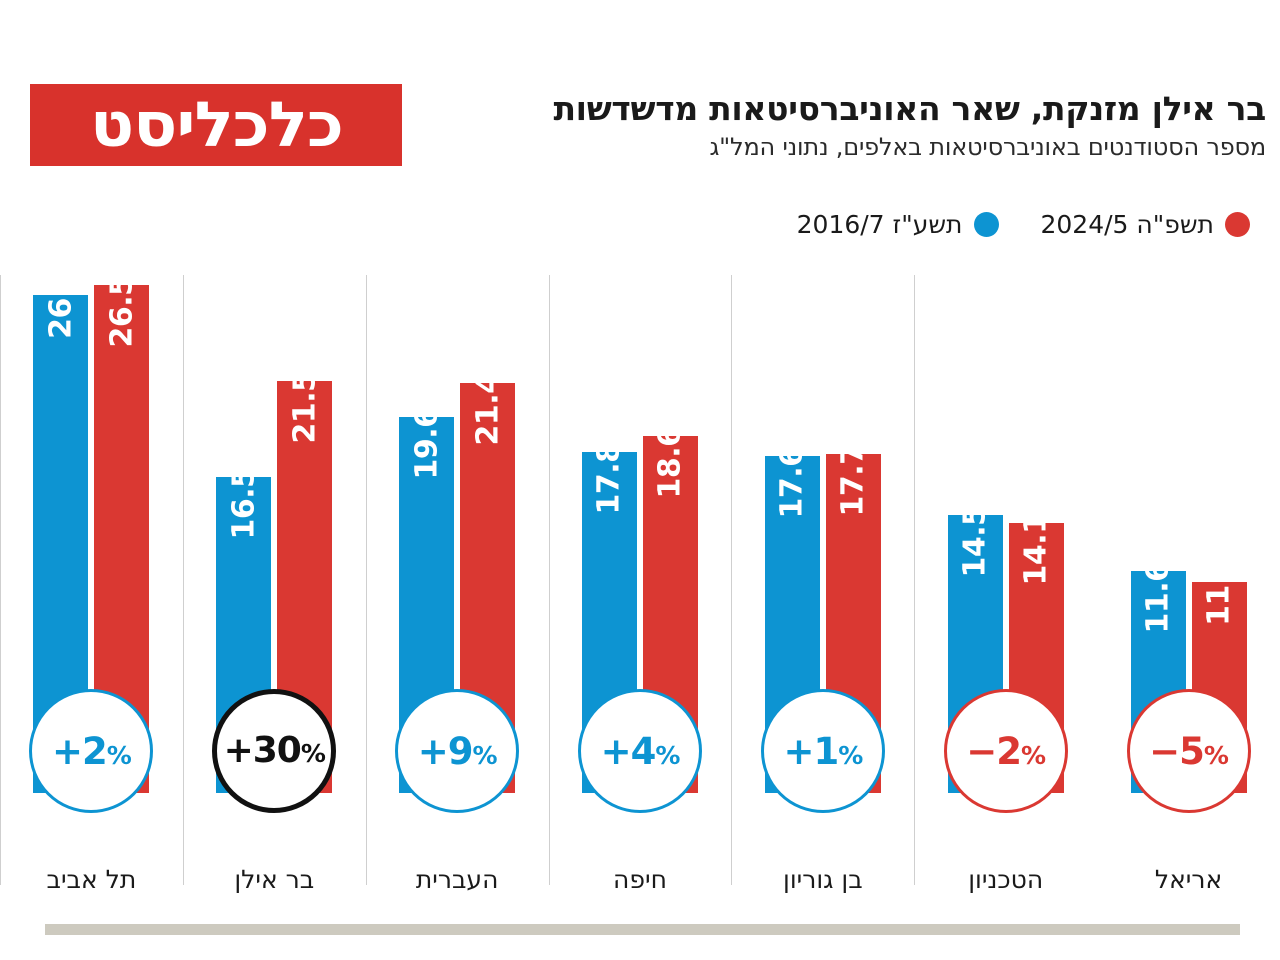 Image resolution: width=1280 pixels, height=960 pixels. What do you see at coordinates (122, 311) in the screenshot?
I see `bar-value-label: 26.5` at bounding box center [122, 311].